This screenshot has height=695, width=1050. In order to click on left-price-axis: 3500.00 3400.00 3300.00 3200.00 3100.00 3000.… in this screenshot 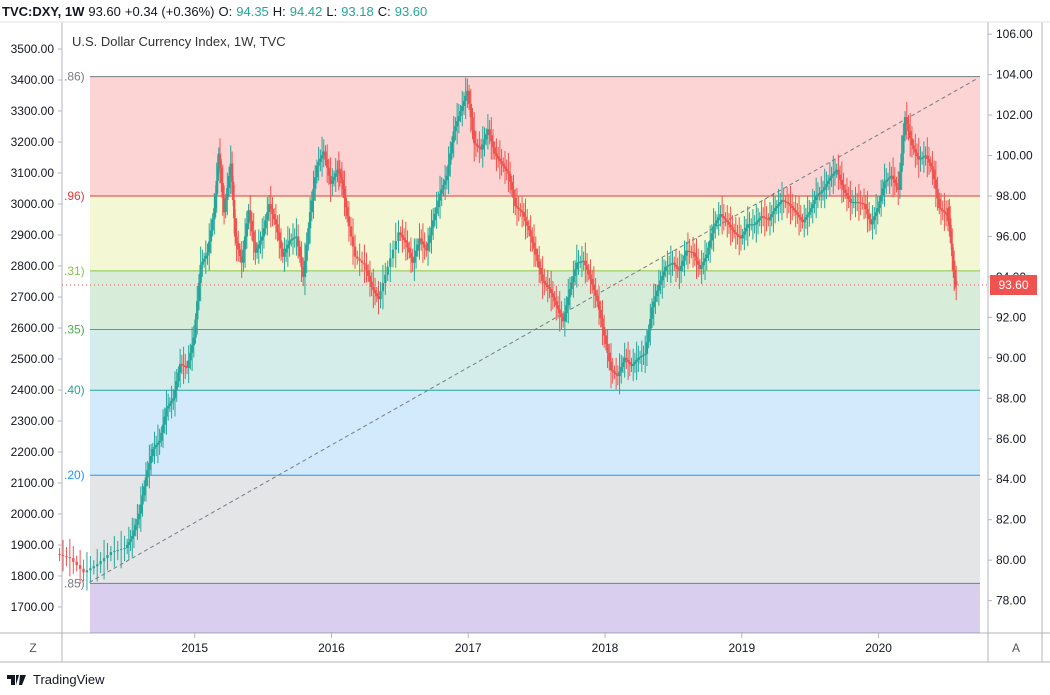, I will do `click(36, 328)`.